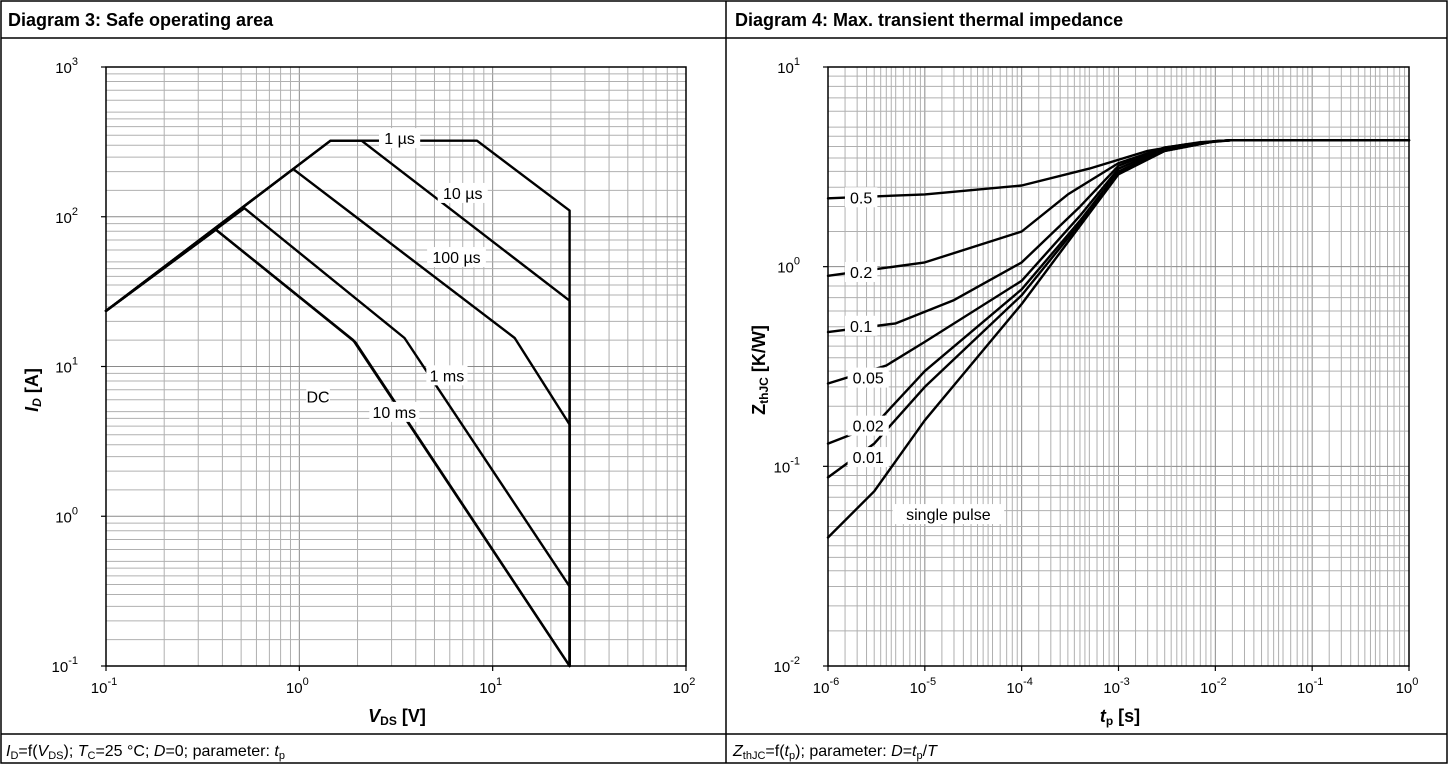 The height and width of the screenshot is (769, 1448). I want to click on curve-label-1-us: 1 µs, so click(399, 139).